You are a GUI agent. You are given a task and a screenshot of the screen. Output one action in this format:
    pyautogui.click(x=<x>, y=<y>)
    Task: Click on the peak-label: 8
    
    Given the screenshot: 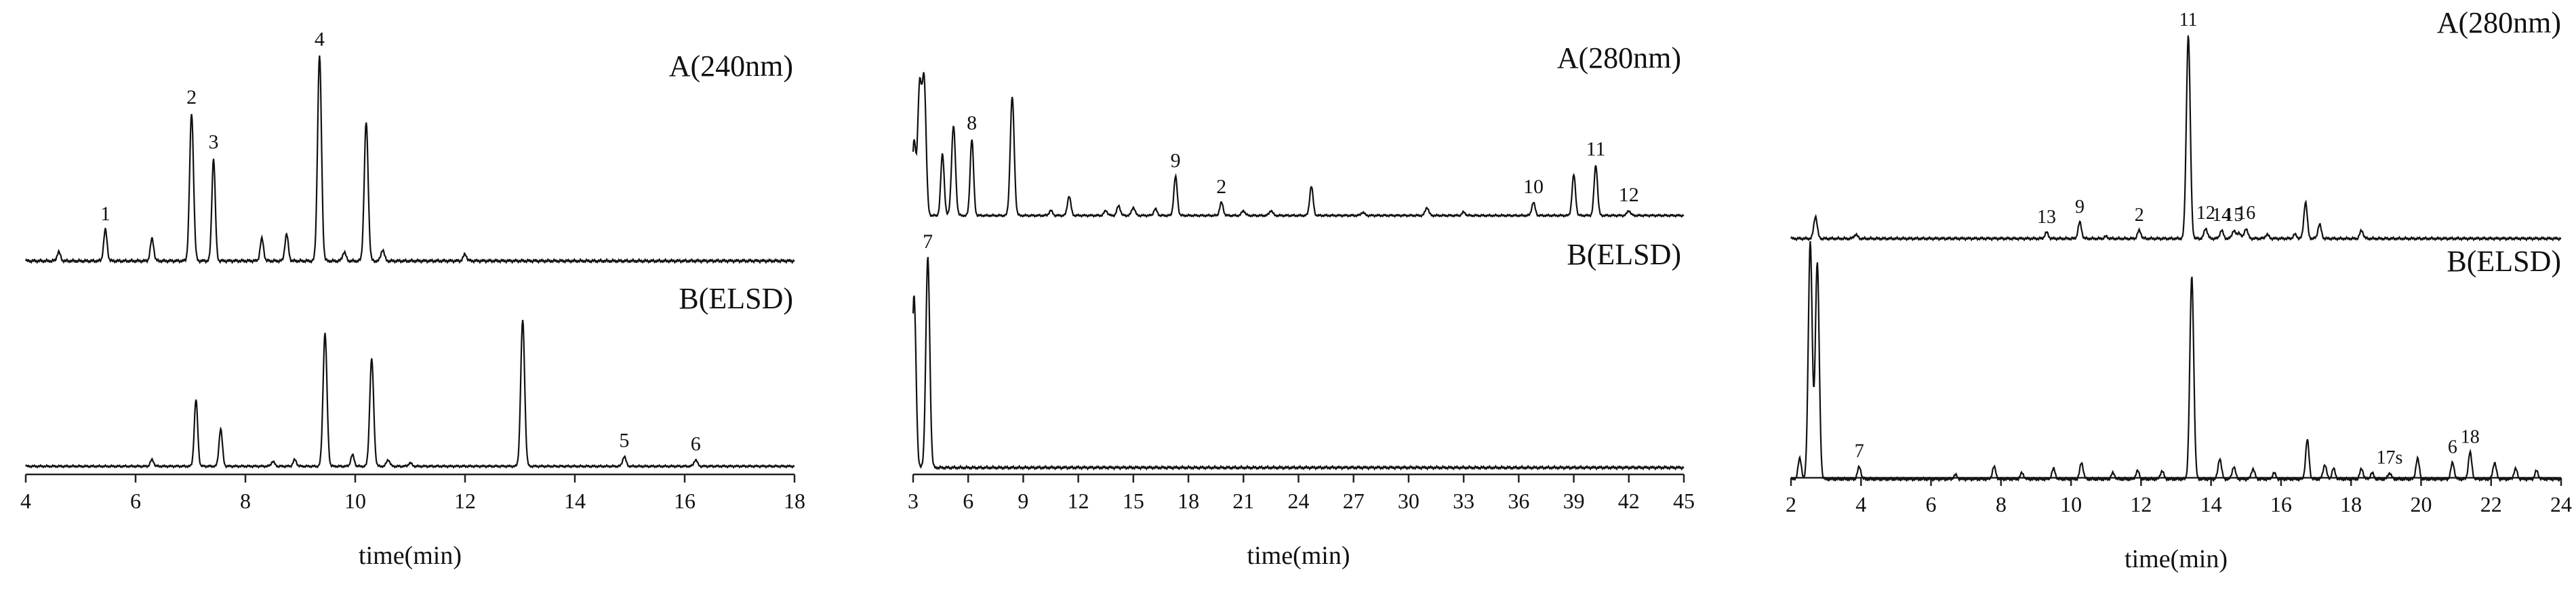 What is the action you would take?
    pyautogui.click(x=972, y=123)
    